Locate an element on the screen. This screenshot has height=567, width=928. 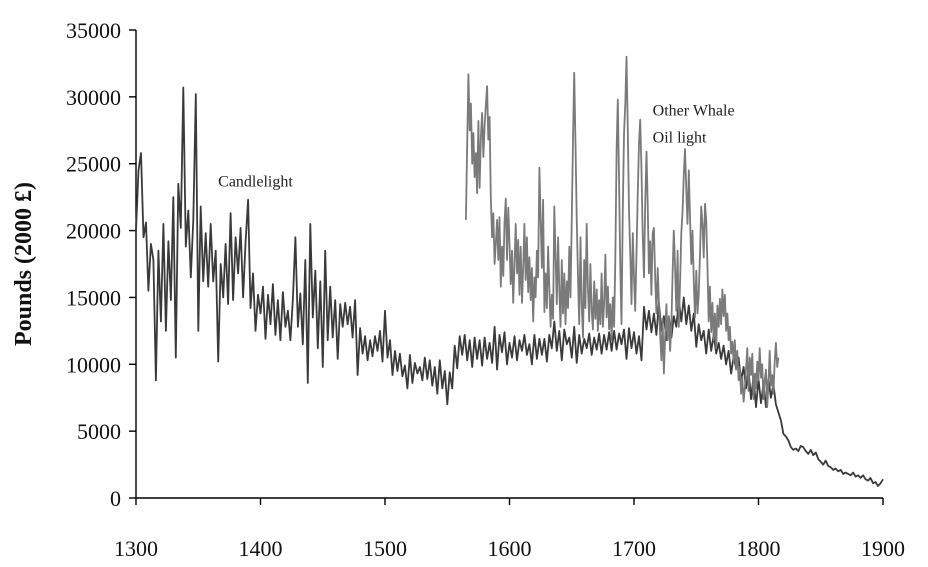
y-axis-title: Pounds (2000 £) is located at coordinates (24, 264).